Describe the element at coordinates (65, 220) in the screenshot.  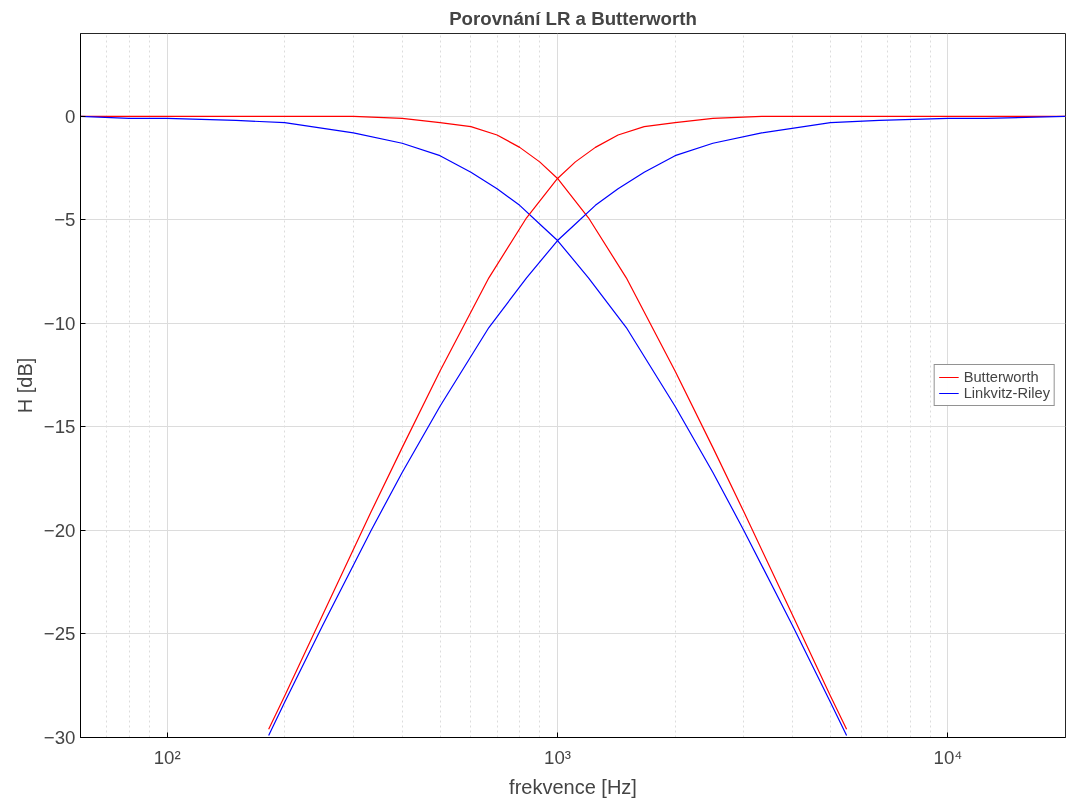
I see `y-tick-label: −5` at that location.